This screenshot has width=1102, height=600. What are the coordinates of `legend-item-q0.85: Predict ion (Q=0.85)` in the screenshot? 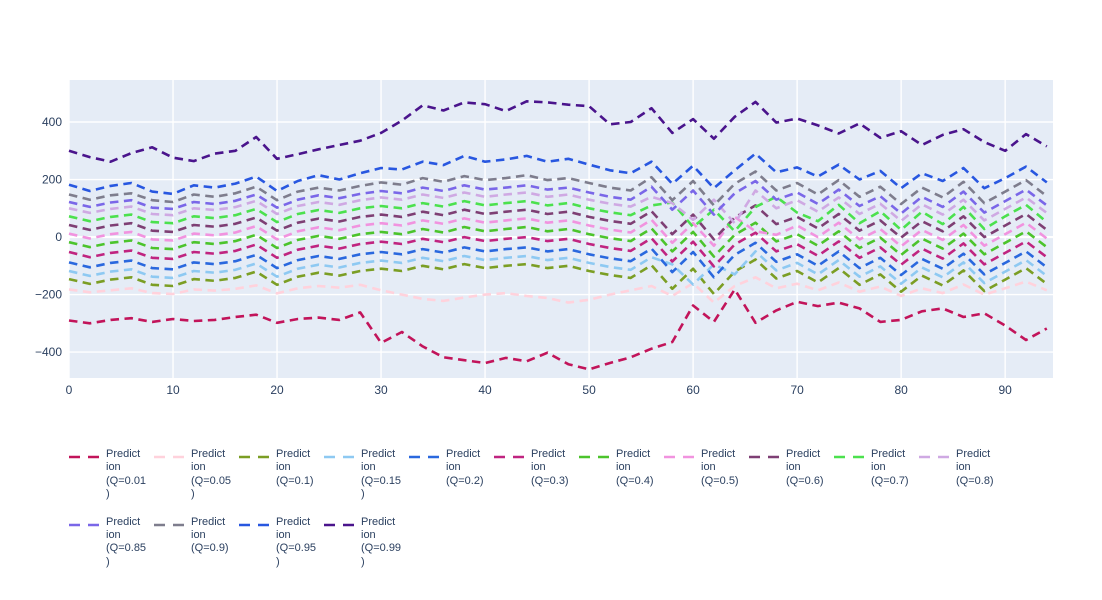 It's located at (111, 543).